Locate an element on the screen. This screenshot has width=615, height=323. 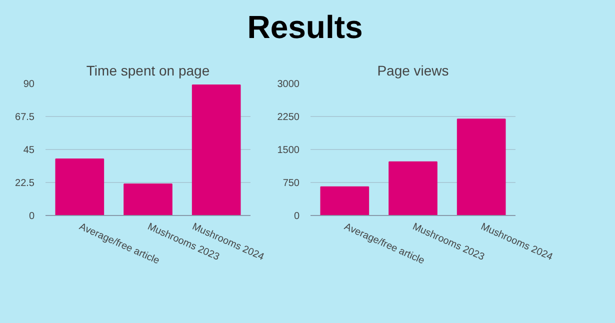
y-tick-label: 90 is located at coordinates (29, 84).